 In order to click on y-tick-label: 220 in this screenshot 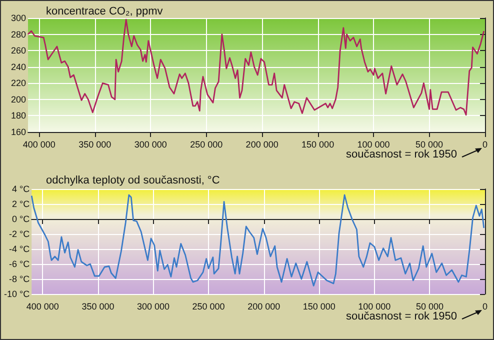, I will do `click(18, 83)`.